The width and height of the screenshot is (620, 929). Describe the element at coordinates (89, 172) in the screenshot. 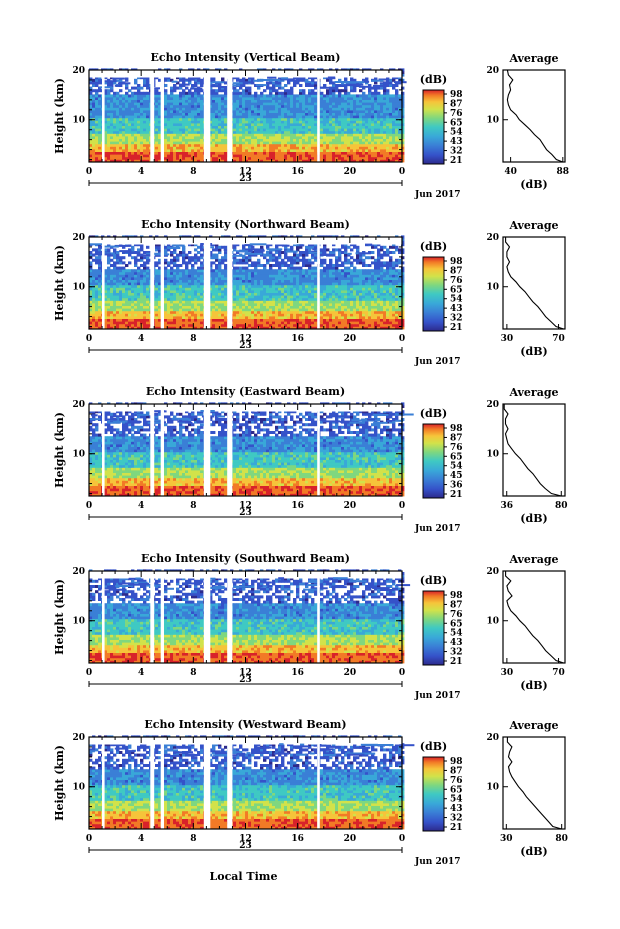

I see `x-tick-label: 0` at that location.